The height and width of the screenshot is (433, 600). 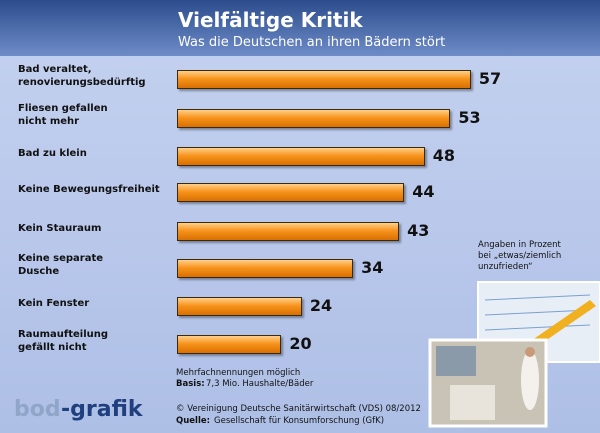 I want to click on logo-part: bod, so click(x=37, y=409).